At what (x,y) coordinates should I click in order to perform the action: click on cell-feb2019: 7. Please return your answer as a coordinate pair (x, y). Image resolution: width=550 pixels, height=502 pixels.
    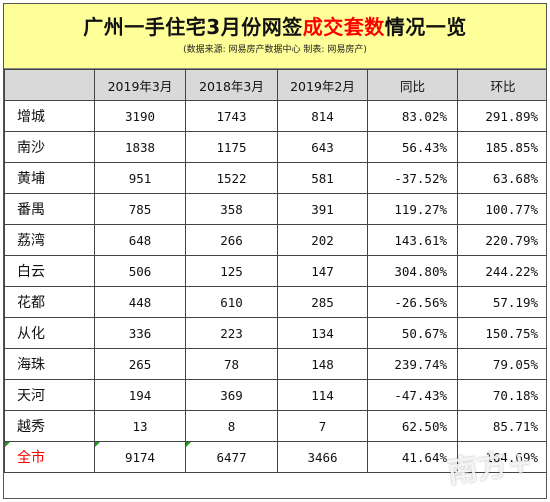
    Looking at the image, I should click on (322, 426).